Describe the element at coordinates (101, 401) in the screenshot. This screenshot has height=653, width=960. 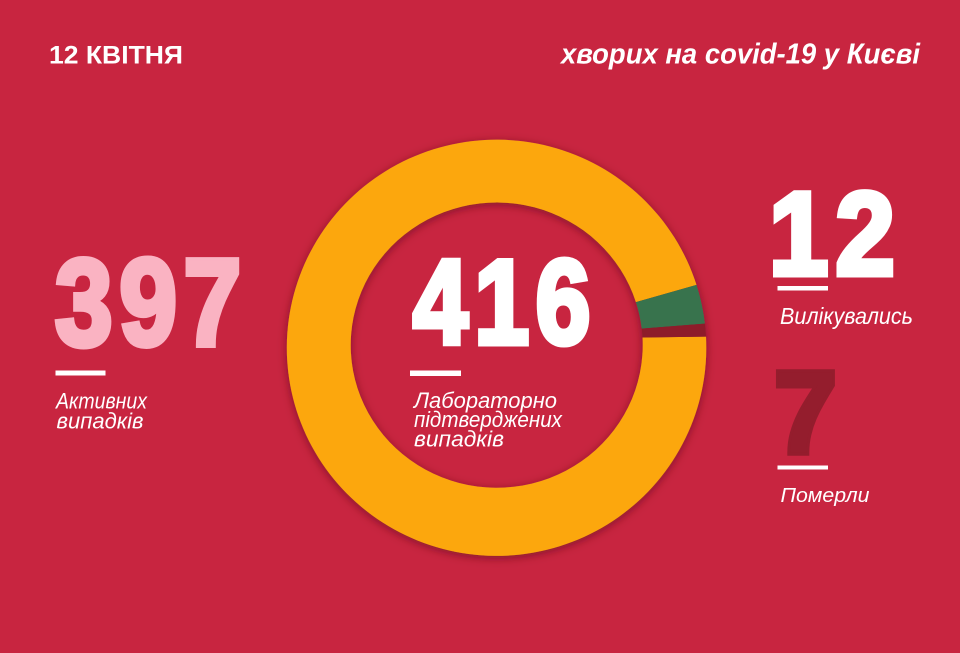
I see `svg-text: Активних` at that location.